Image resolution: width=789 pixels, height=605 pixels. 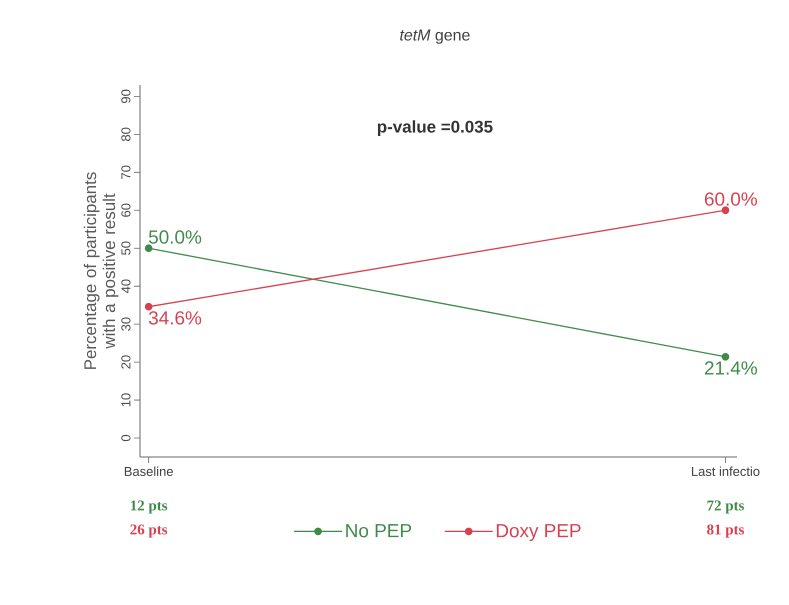 I want to click on text: p-value =0.035, so click(x=435, y=128).